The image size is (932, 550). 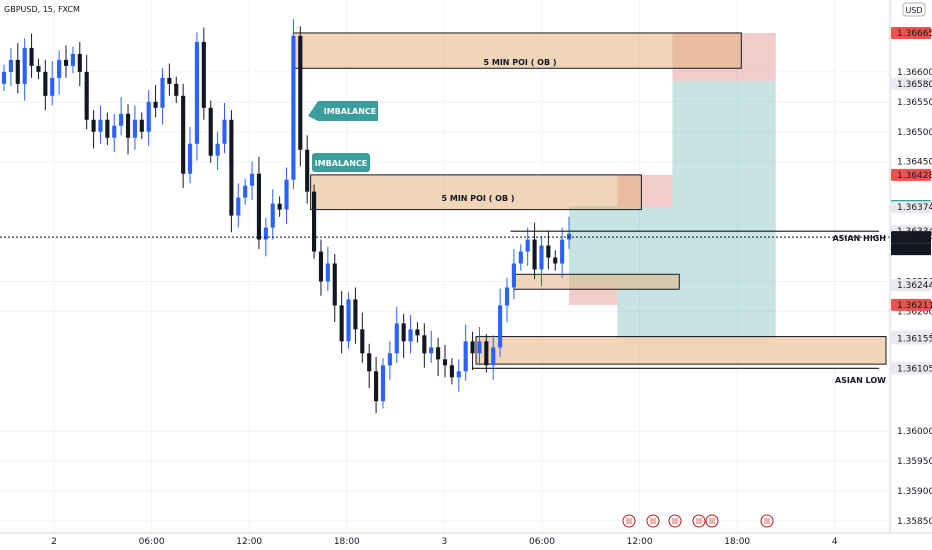 I want to click on price-tick-label: 1.35850, so click(x=914, y=522).